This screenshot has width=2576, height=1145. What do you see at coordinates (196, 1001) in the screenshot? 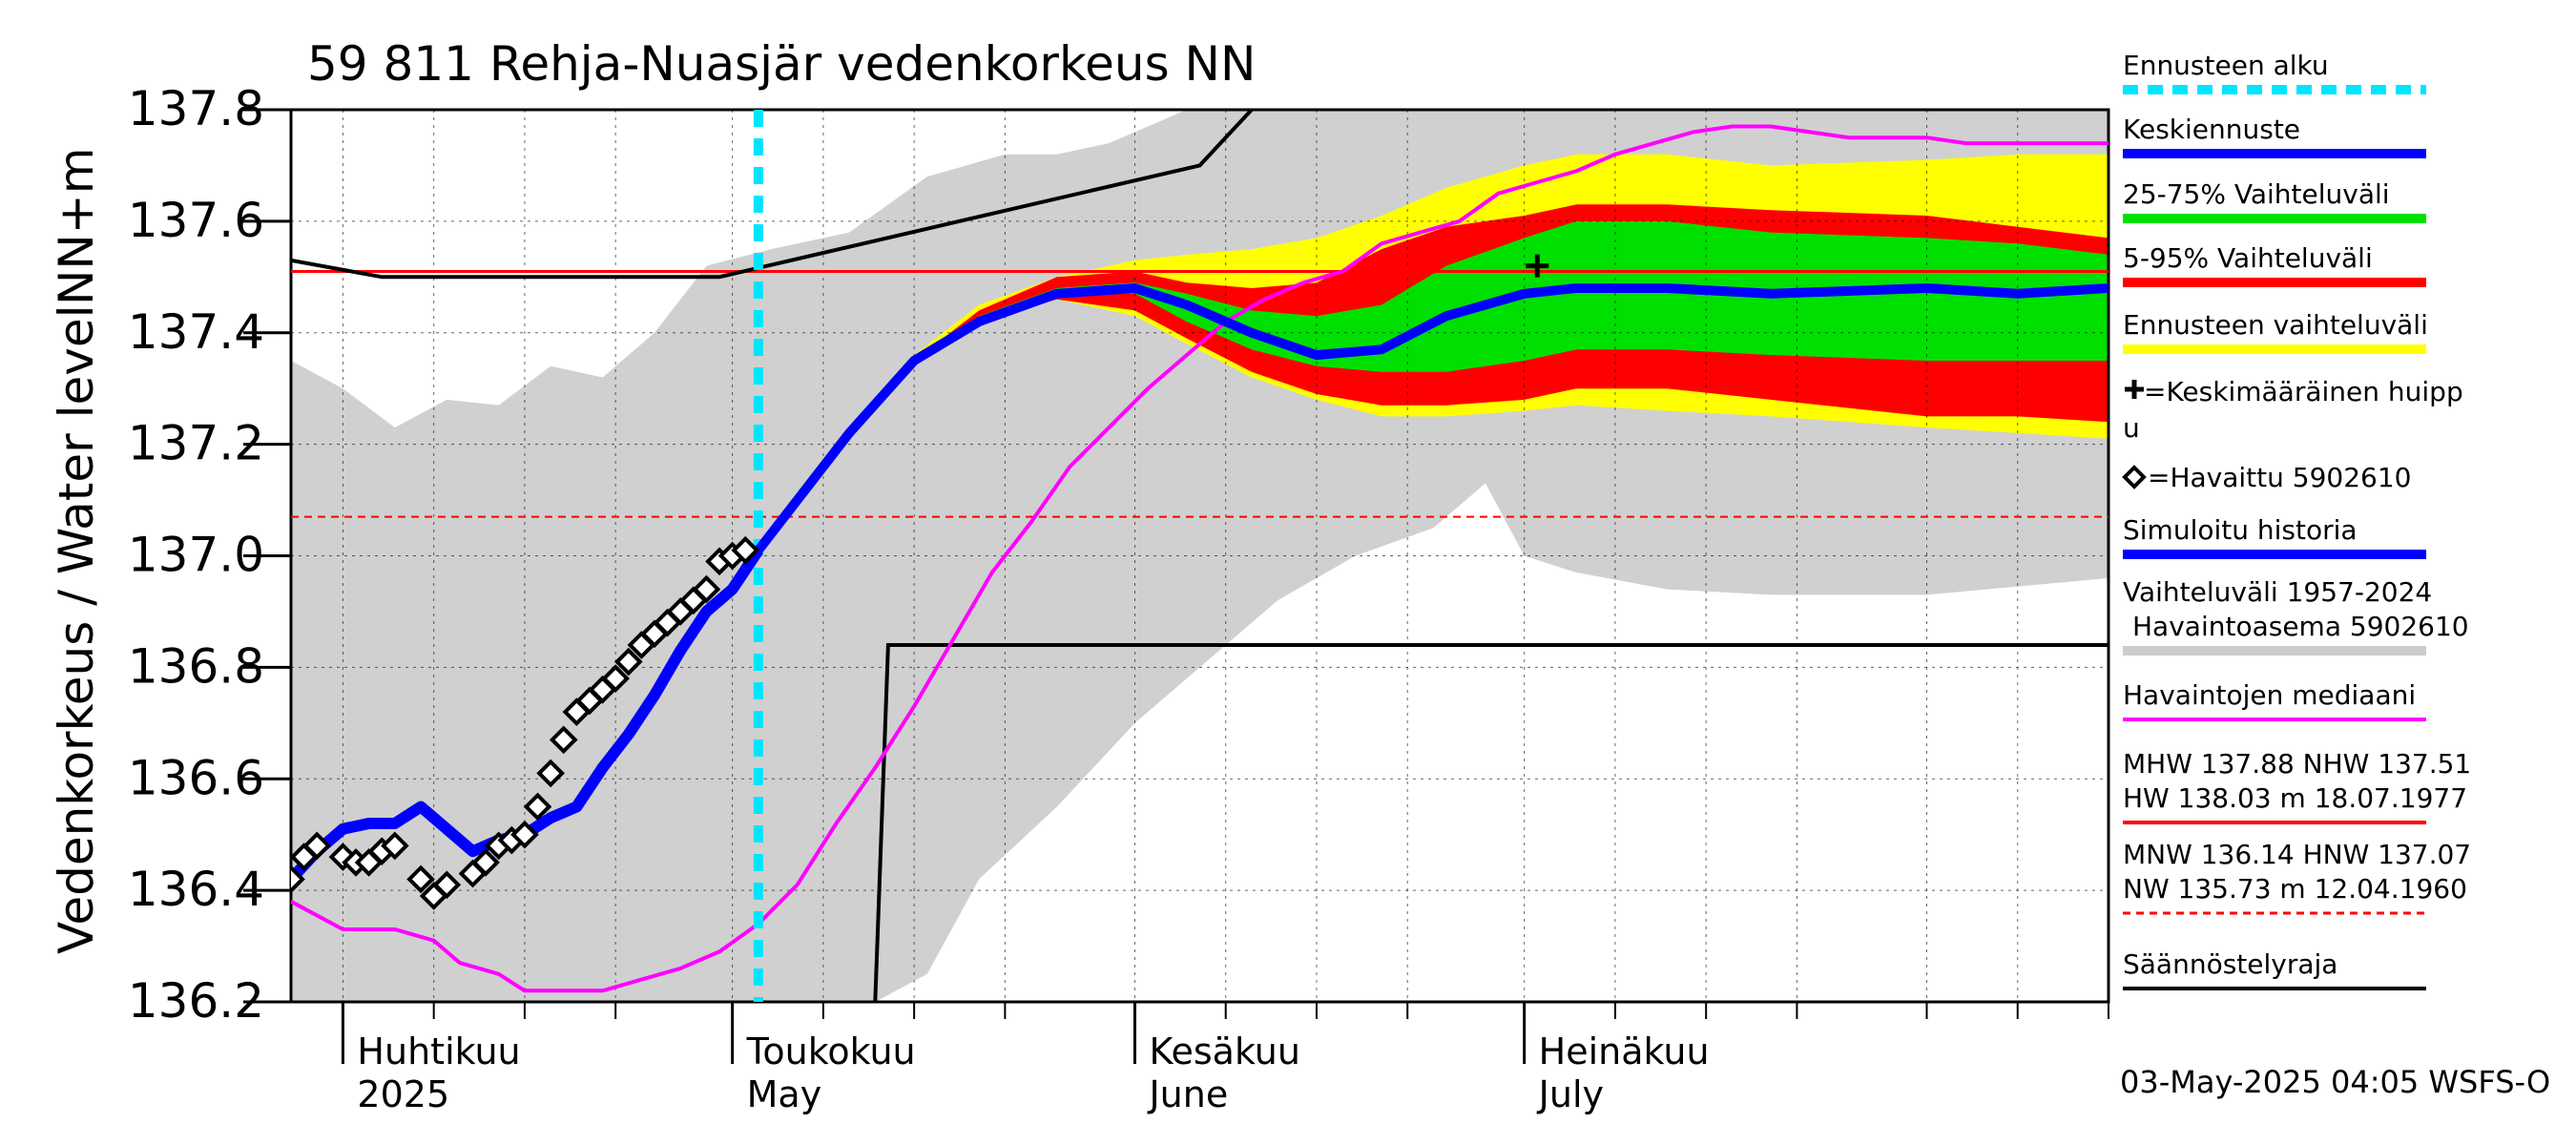
I see `y-tick-label: 136.2` at bounding box center [196, 1001].